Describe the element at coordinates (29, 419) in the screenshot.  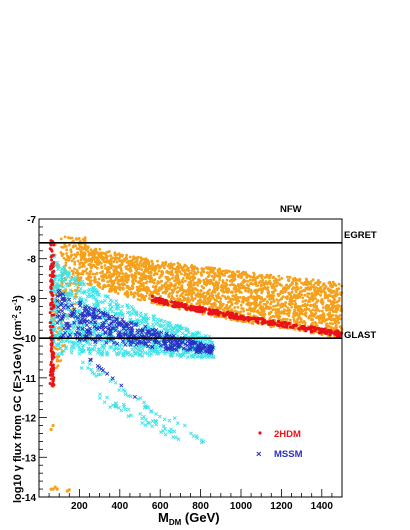
I see `y-tick-label--12: -12` at that location.